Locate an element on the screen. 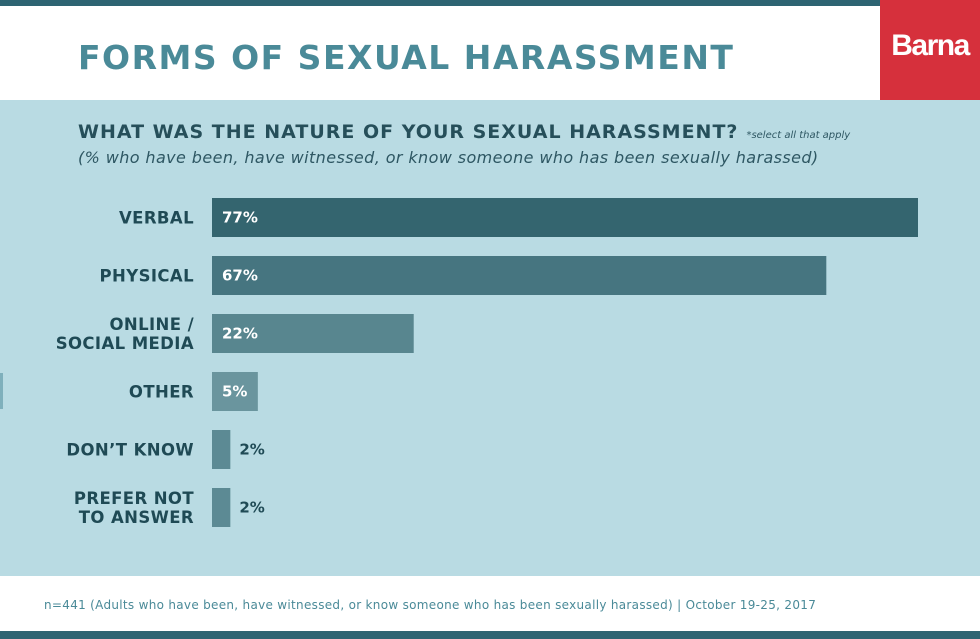 This screenshot has height=639, width=980. value-label-5: 2% is located at coordinates (251, 508).